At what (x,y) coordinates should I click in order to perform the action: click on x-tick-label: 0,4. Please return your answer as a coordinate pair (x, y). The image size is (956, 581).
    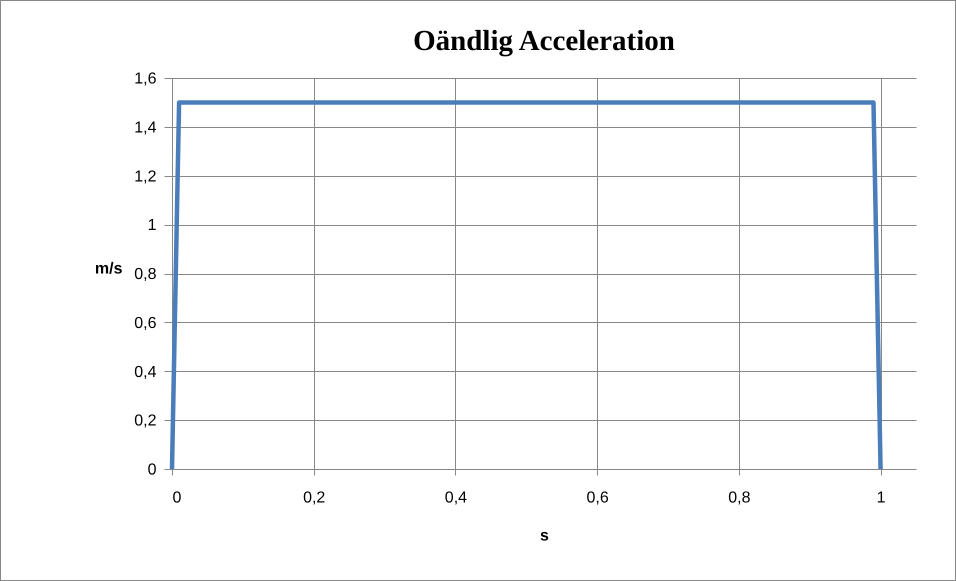
    Looking at the image, I should click on (456, 498).